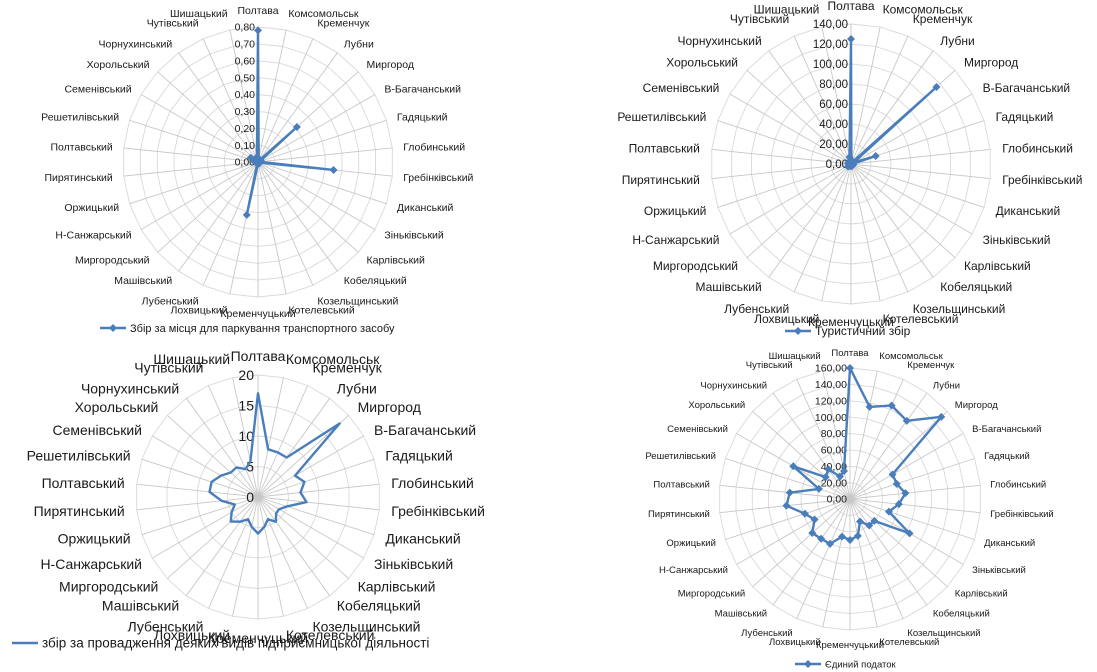  I want to click on tick-label: 0,50, so click(245, 78).